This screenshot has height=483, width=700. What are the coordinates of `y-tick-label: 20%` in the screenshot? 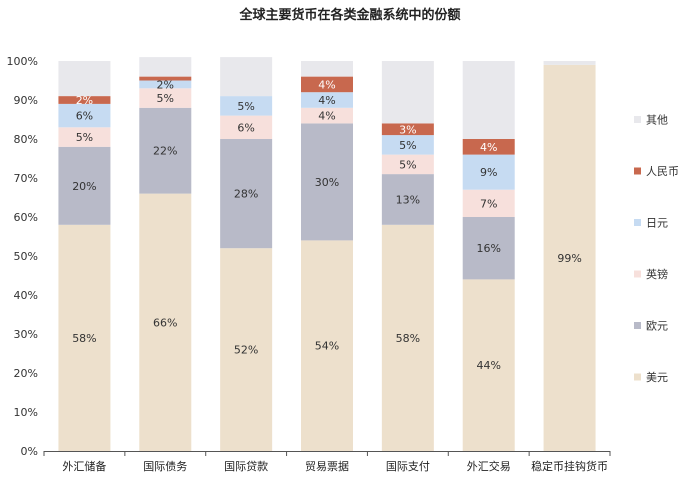 It's located at (26, 373).